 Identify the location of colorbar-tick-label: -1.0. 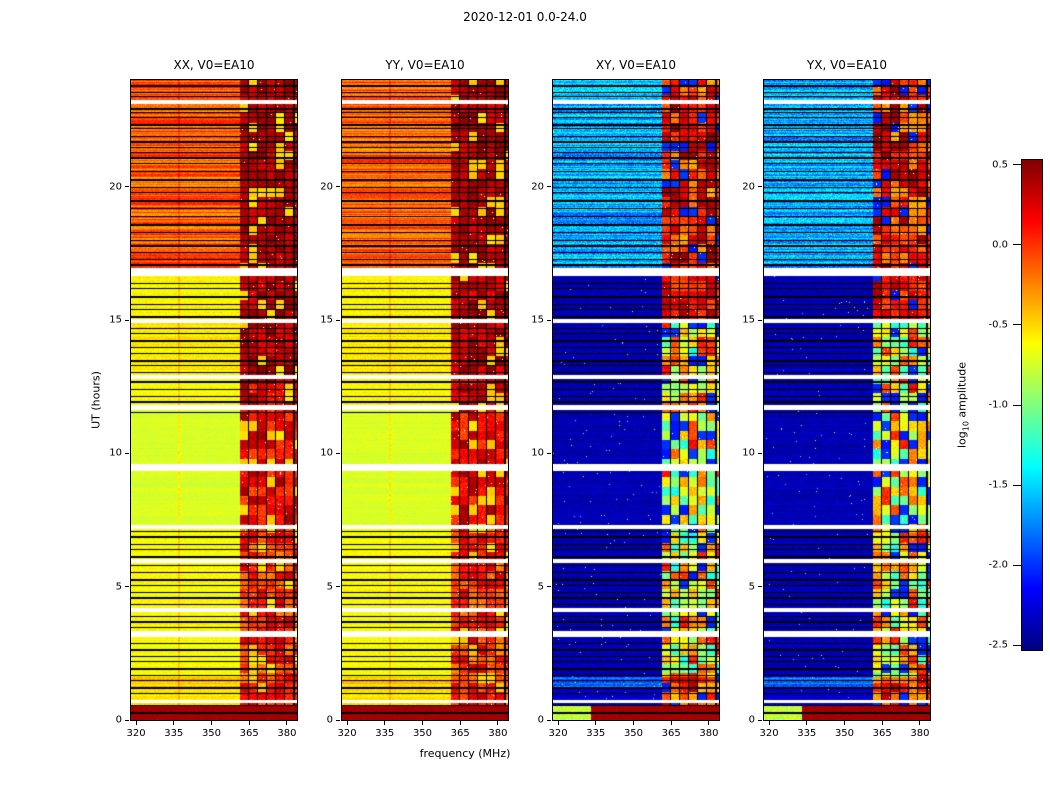
(998, 405).